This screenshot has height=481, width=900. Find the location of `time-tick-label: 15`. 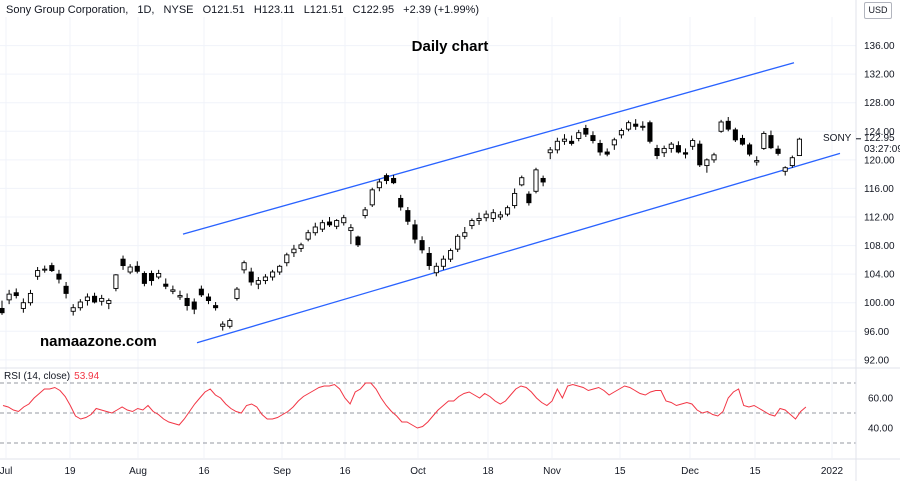

time-tick-label: 15 is located at coordinates (620, 471).